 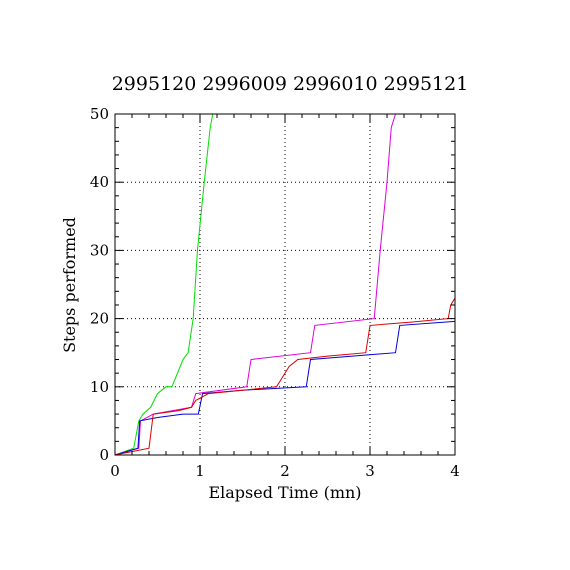 I want to click on y-tick-label: 20, so click(x=99, y=319).